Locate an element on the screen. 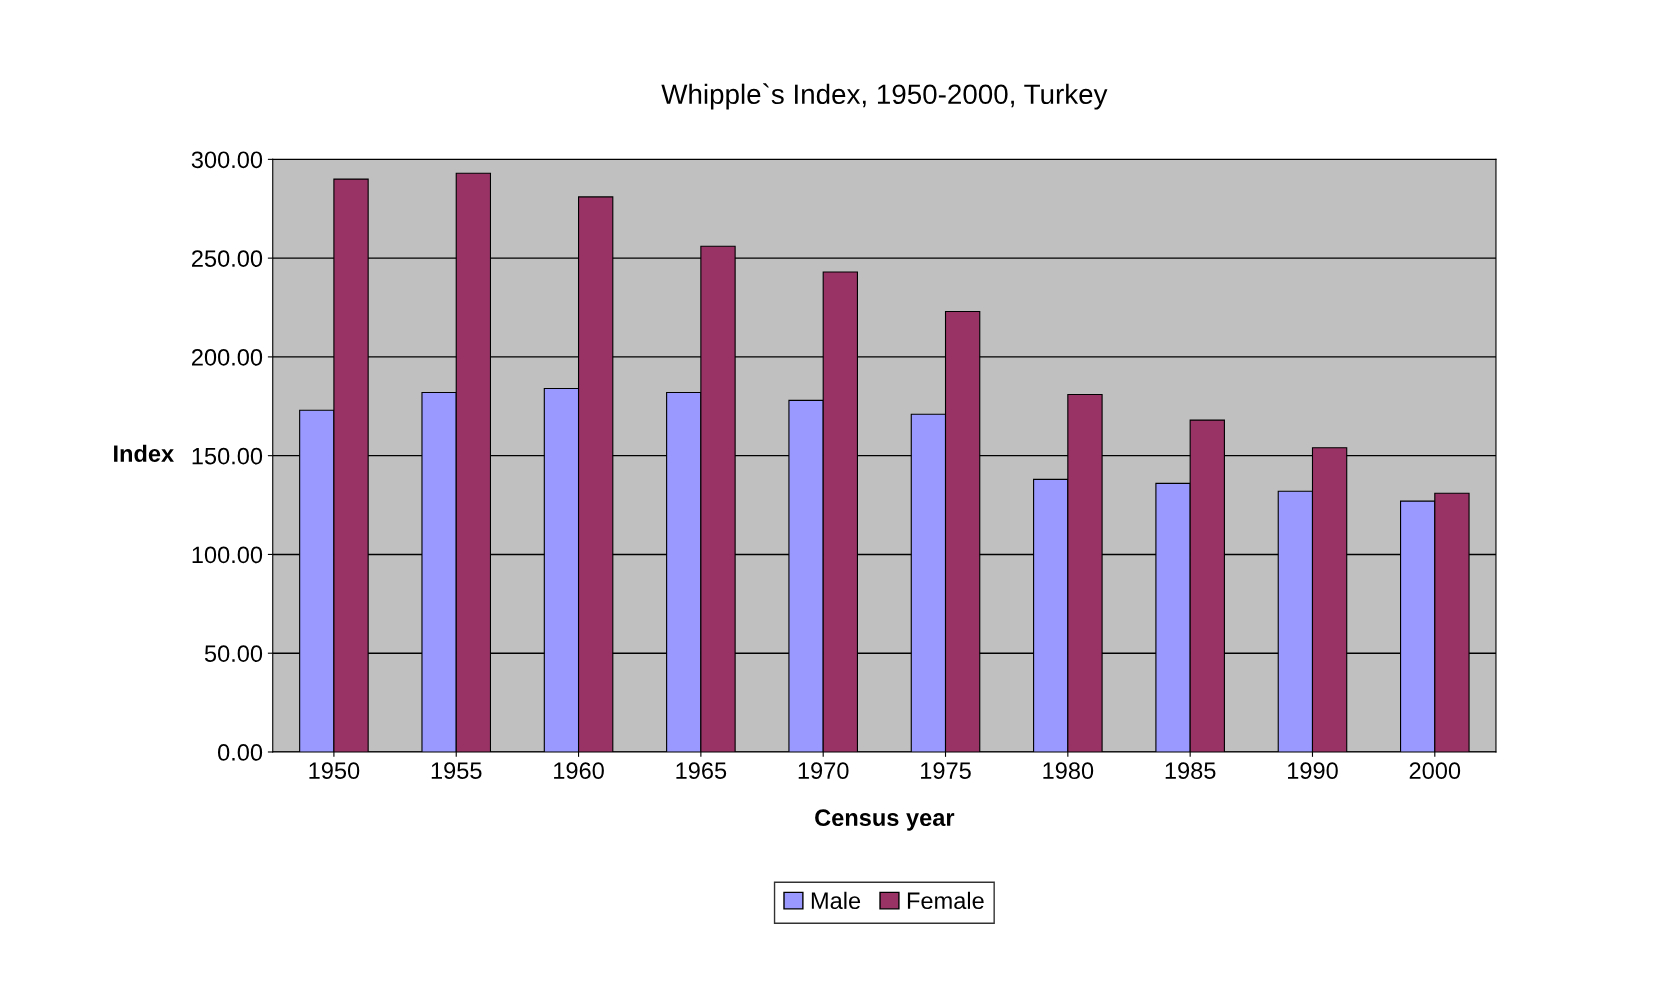  x-tick-label: 1950 is located at coordinates (334, 771).